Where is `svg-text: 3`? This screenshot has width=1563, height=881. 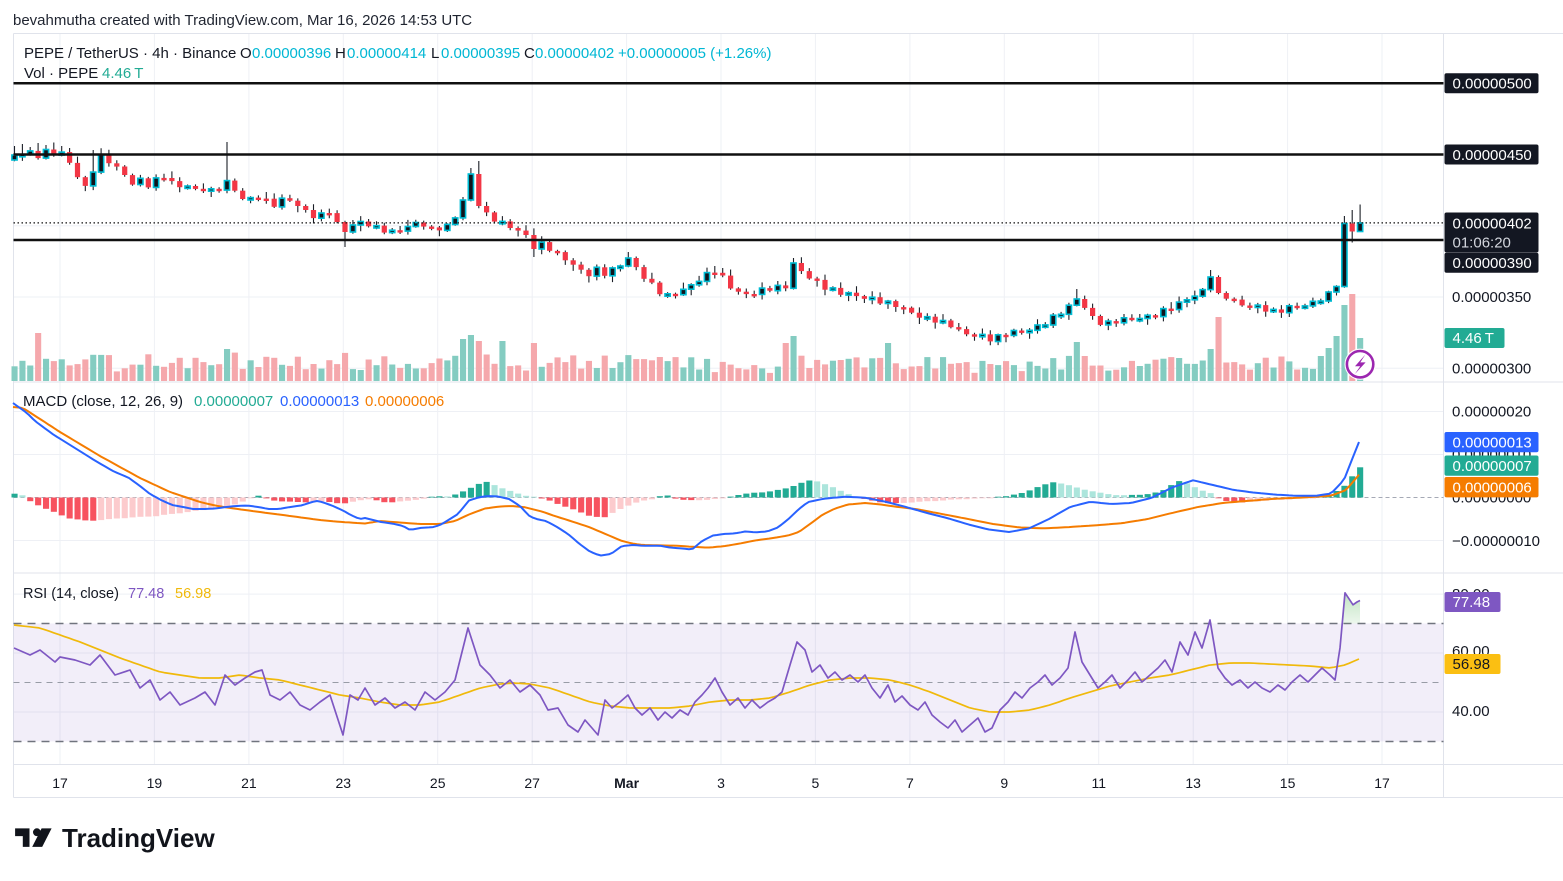
svg-text: 3 is located at coordinates (721, 783).